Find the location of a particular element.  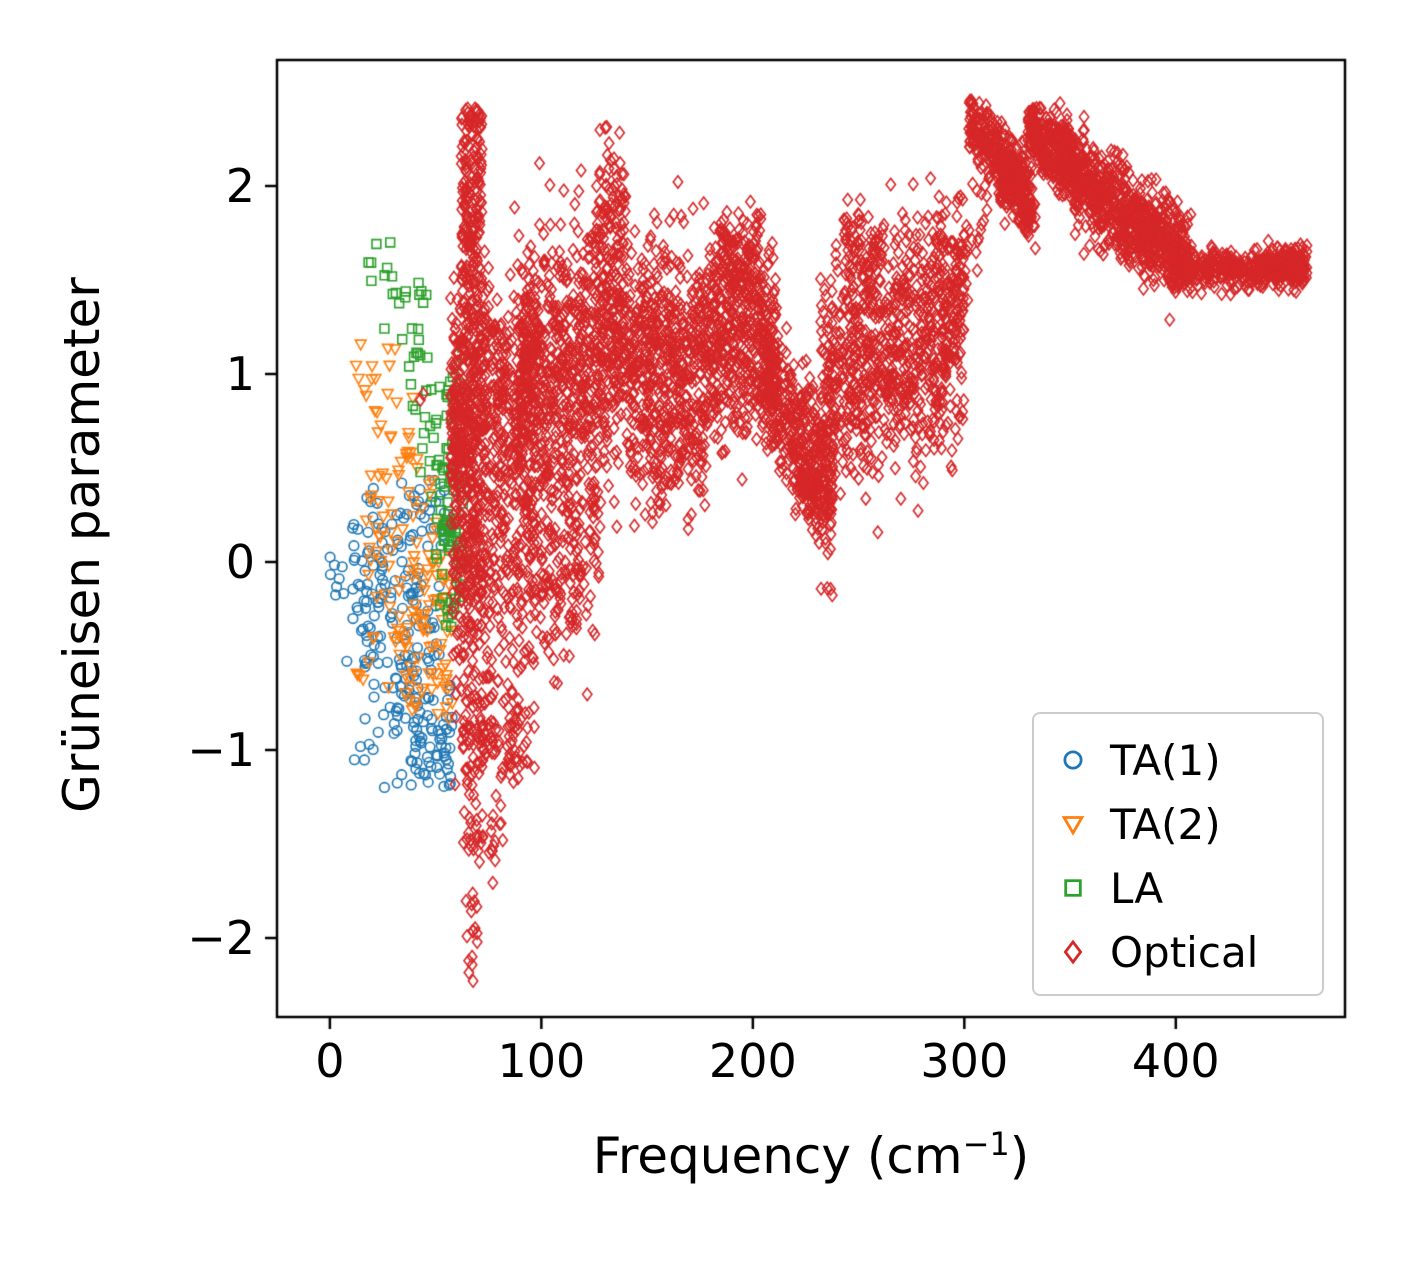

legend-item-ta1: TA(1) is located at coordinates (1178, 760).